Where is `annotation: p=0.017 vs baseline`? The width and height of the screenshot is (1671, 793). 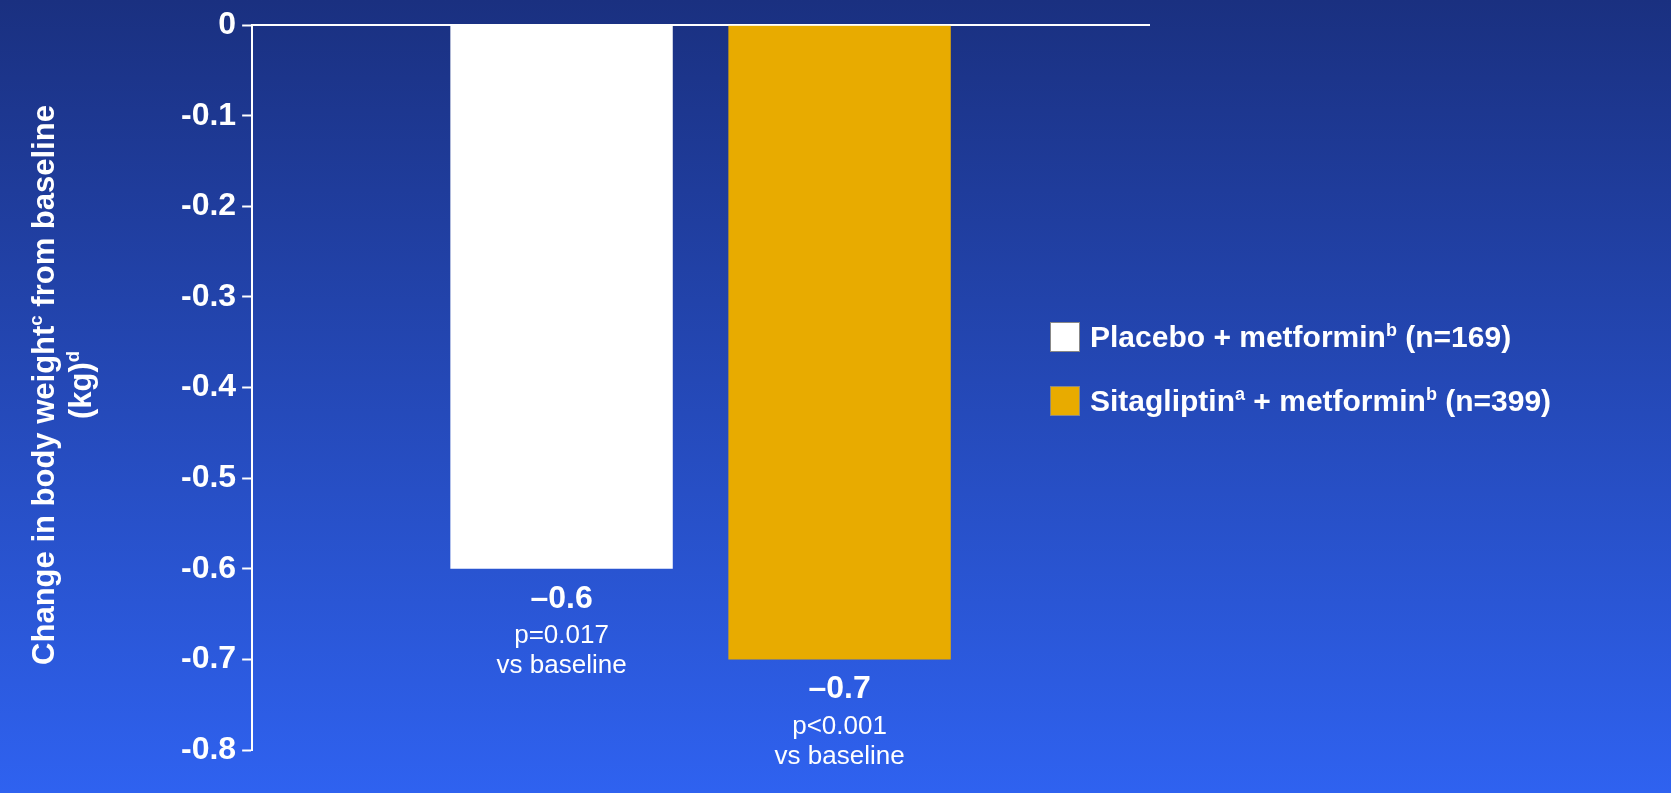 annotation: p=0.017 vs baseline is located at coordinates (561, 648).